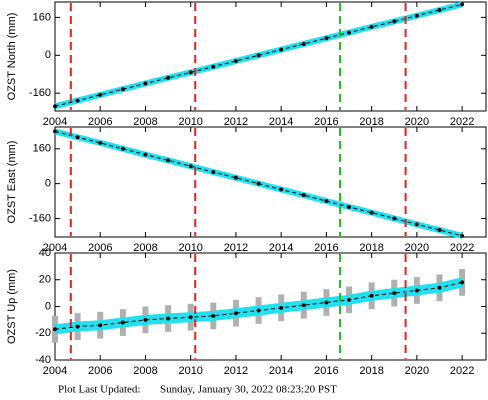 This screenshot has width=488, height=400. What do you see at coordinates (45, 253) in the screenshot?
I see `y-tick-label: 40` at bounding box center [45, 253].